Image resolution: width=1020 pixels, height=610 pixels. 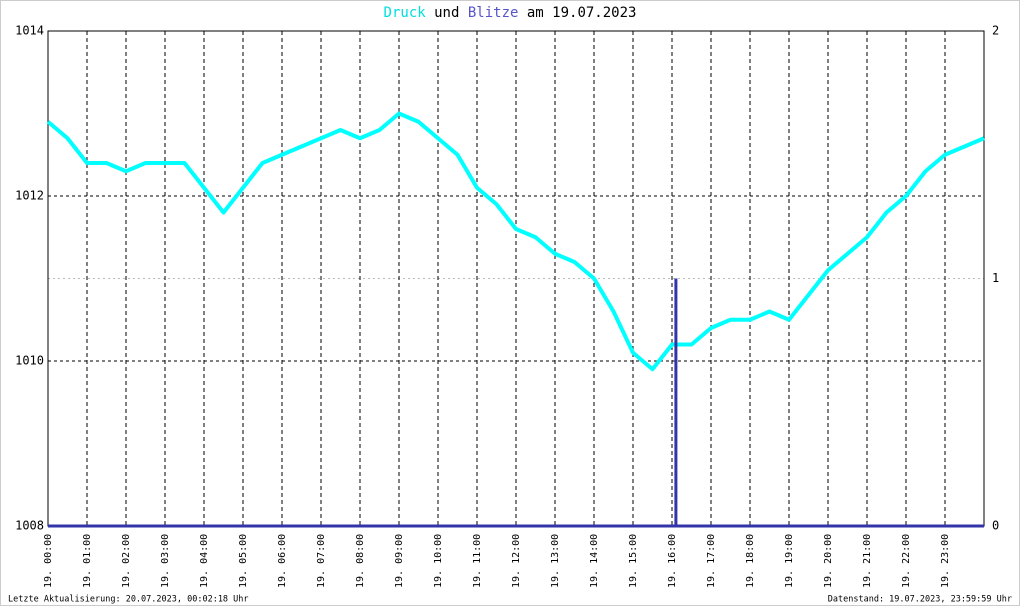 What do you see at coordinates (29, 361) in the screenshot?
I see `y-tick-label: 1010` at bounding box center [29, 361].